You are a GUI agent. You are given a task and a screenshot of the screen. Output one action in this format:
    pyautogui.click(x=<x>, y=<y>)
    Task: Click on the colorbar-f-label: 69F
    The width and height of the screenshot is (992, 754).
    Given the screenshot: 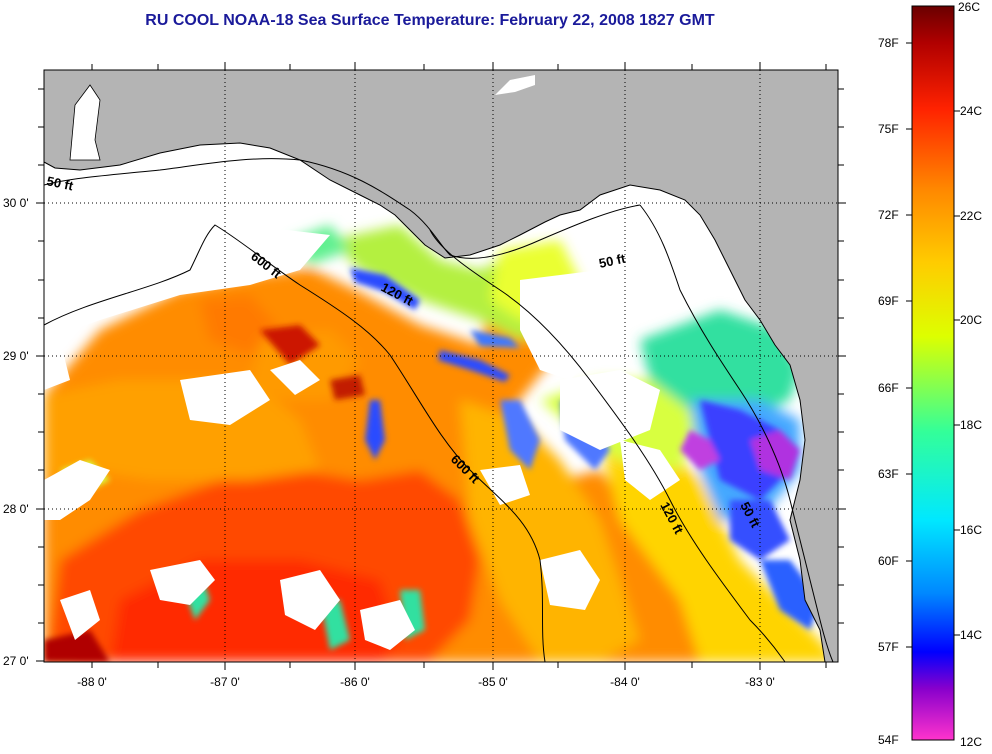 What is the action you would take?
    pyautogui.click(x=888, y=301)
    